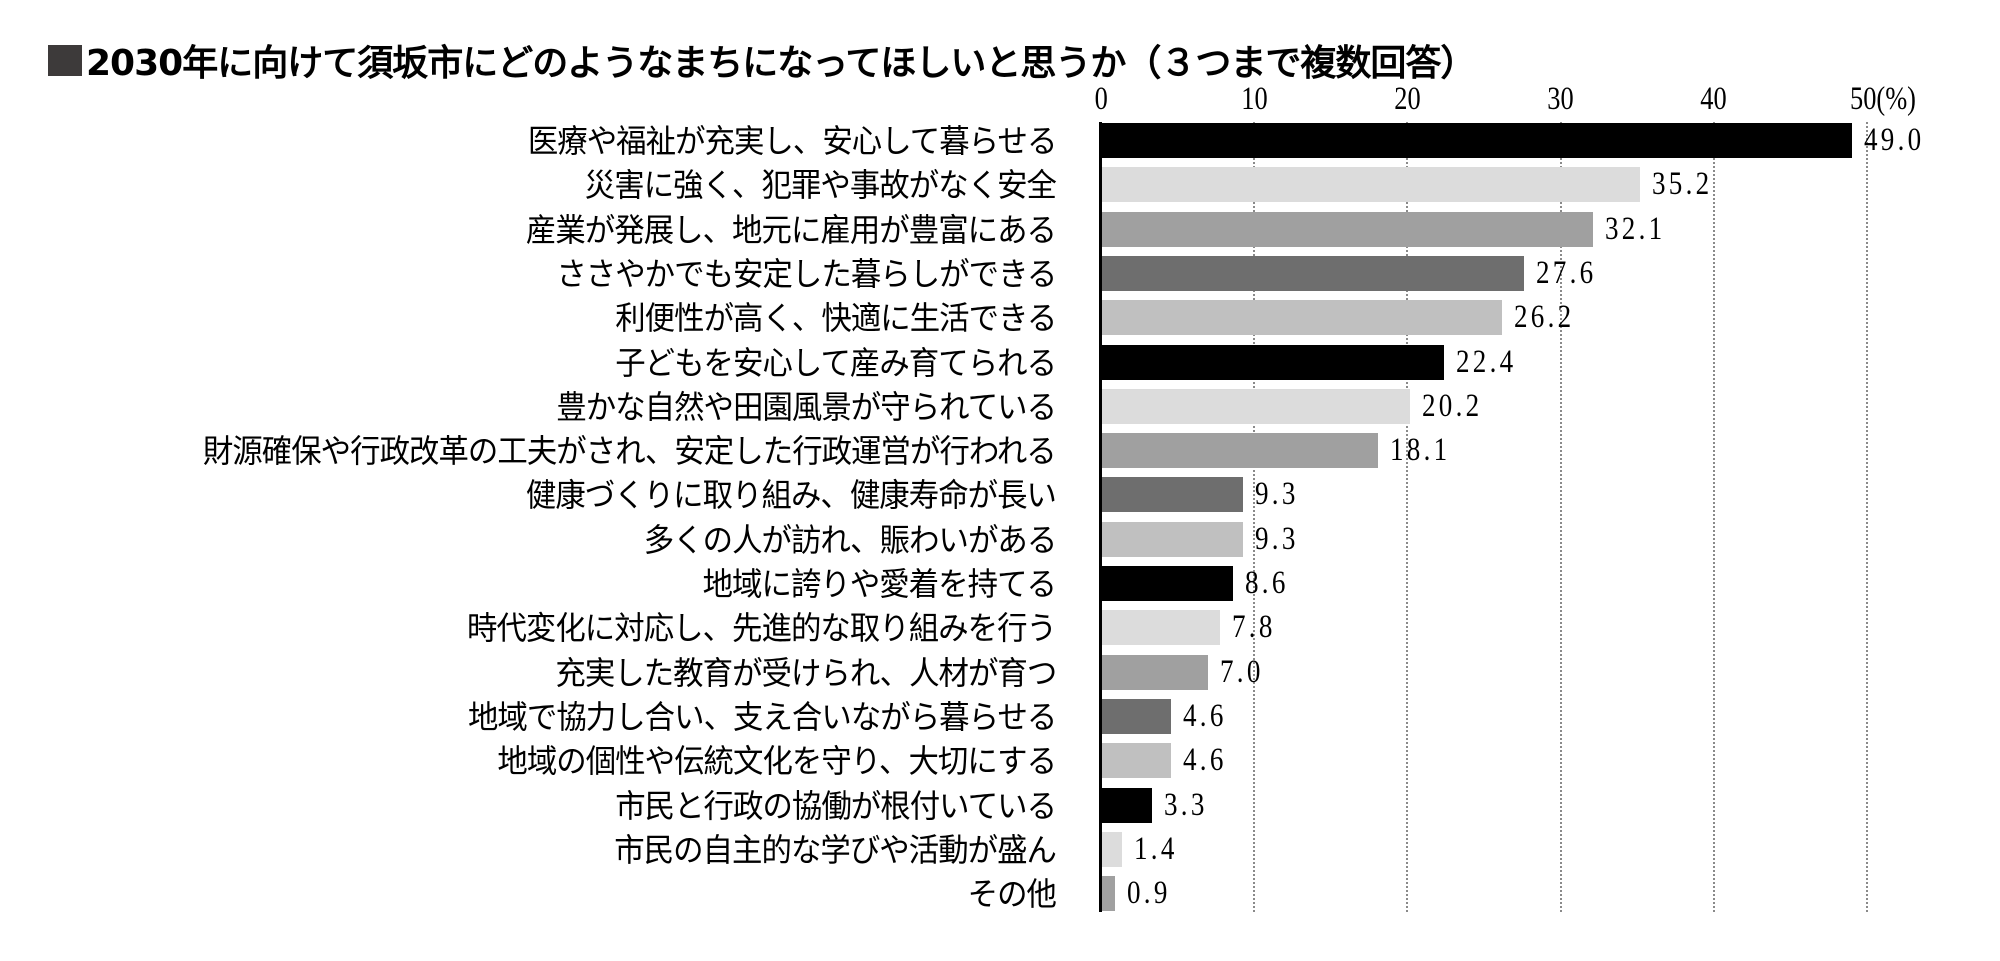 Image resolution: width=2000 pixels, height=961 pixels. I want to click on value-label: 49.0, so click(1894, 140).